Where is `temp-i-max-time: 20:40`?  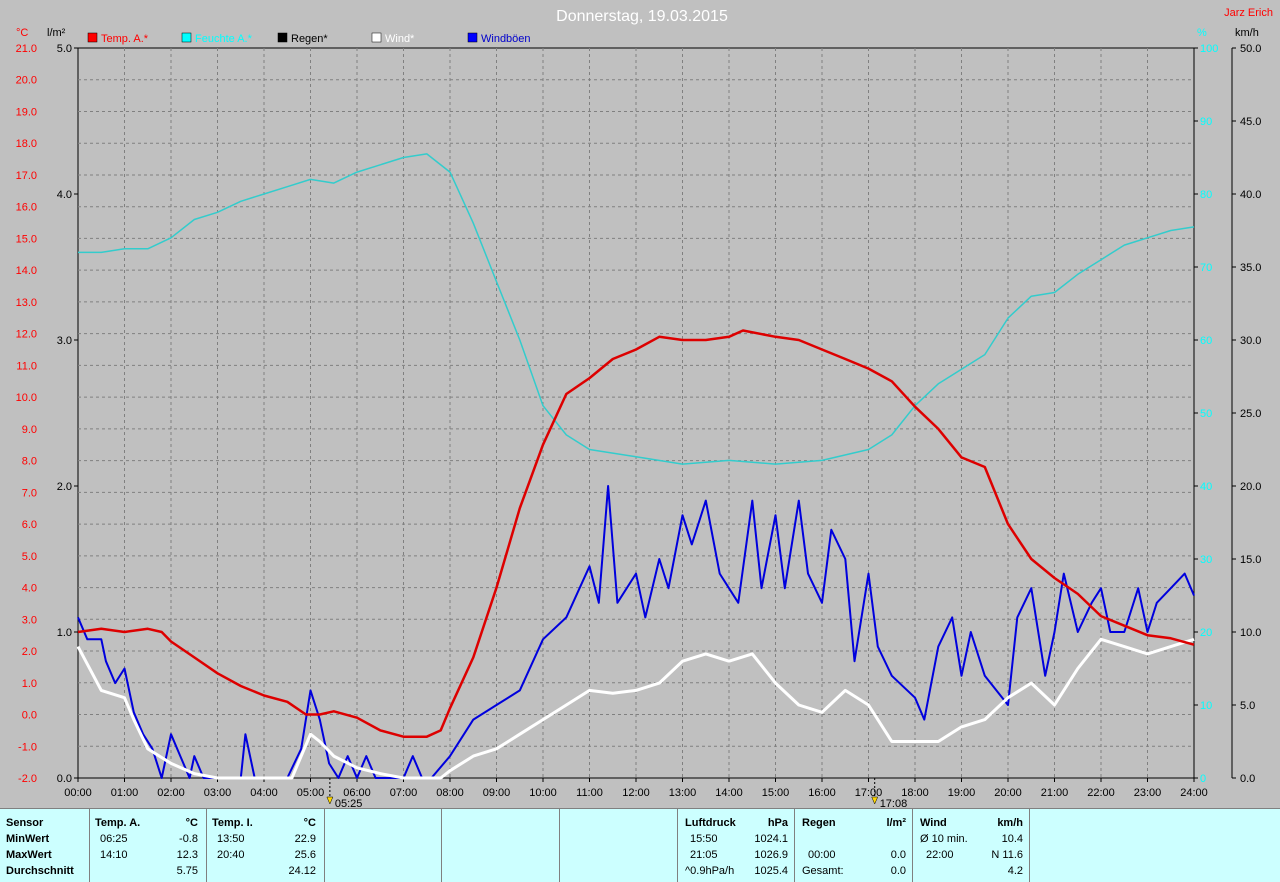
temp-i-max-time: 20:40 is located at coordinates (231, 855).